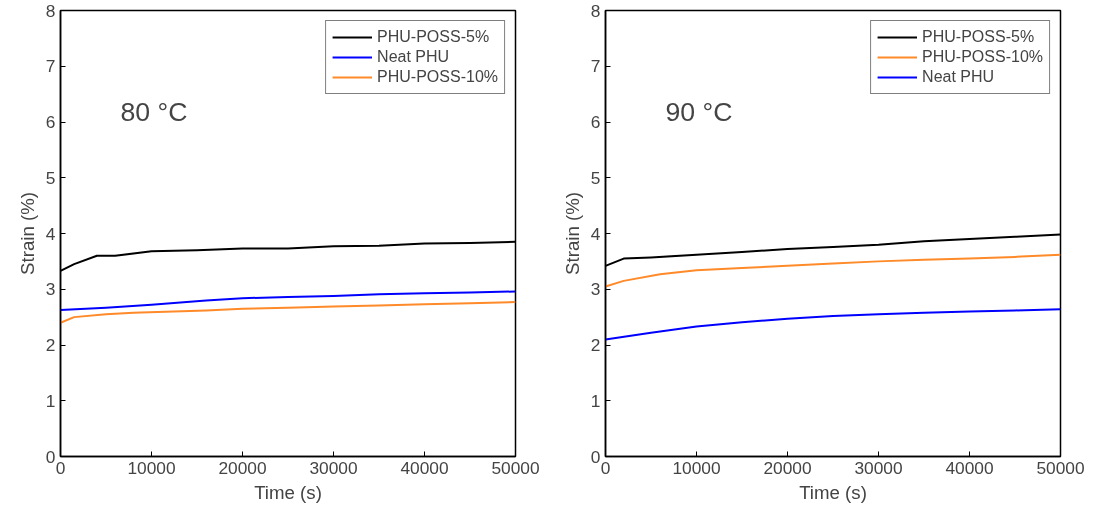 The height and width of the screenshot is (511, 1099). Describe the element at coordinates (154, 111) in the screenshot. I see `annotation: 80 °C` at that location.